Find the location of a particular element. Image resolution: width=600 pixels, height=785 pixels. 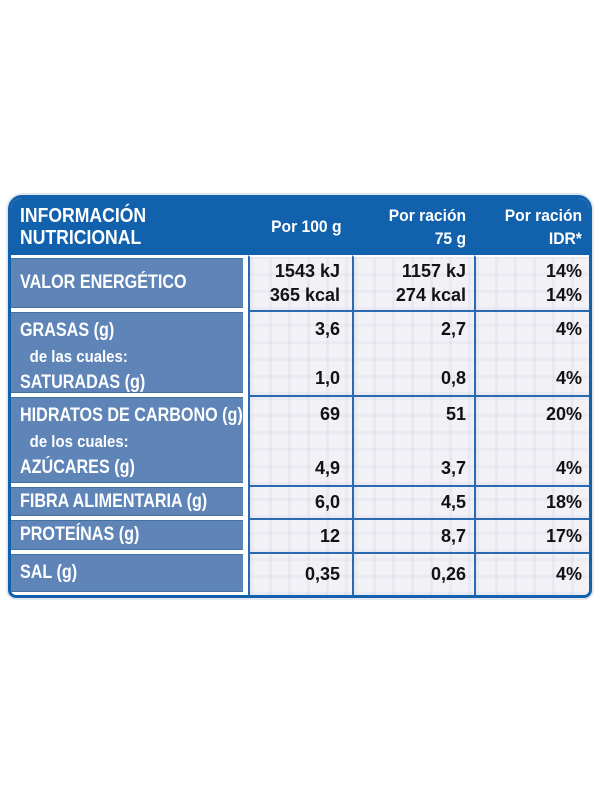

row-label: GRASAS (g) de las cuales: SATURADAS (g) is located at coordinates (127, 352).